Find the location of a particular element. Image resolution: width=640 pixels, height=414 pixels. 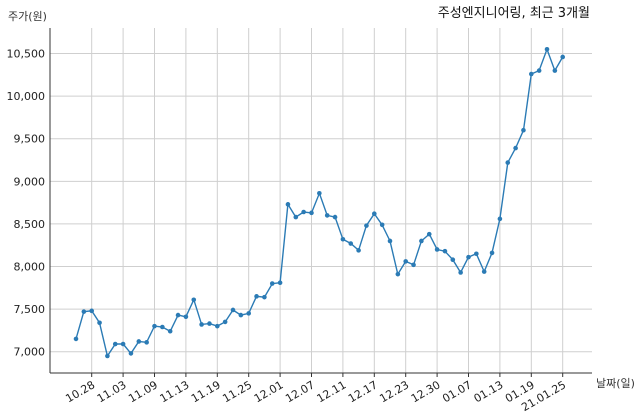

y-tick-label: 9,500 is located at coordinates (30, 139).